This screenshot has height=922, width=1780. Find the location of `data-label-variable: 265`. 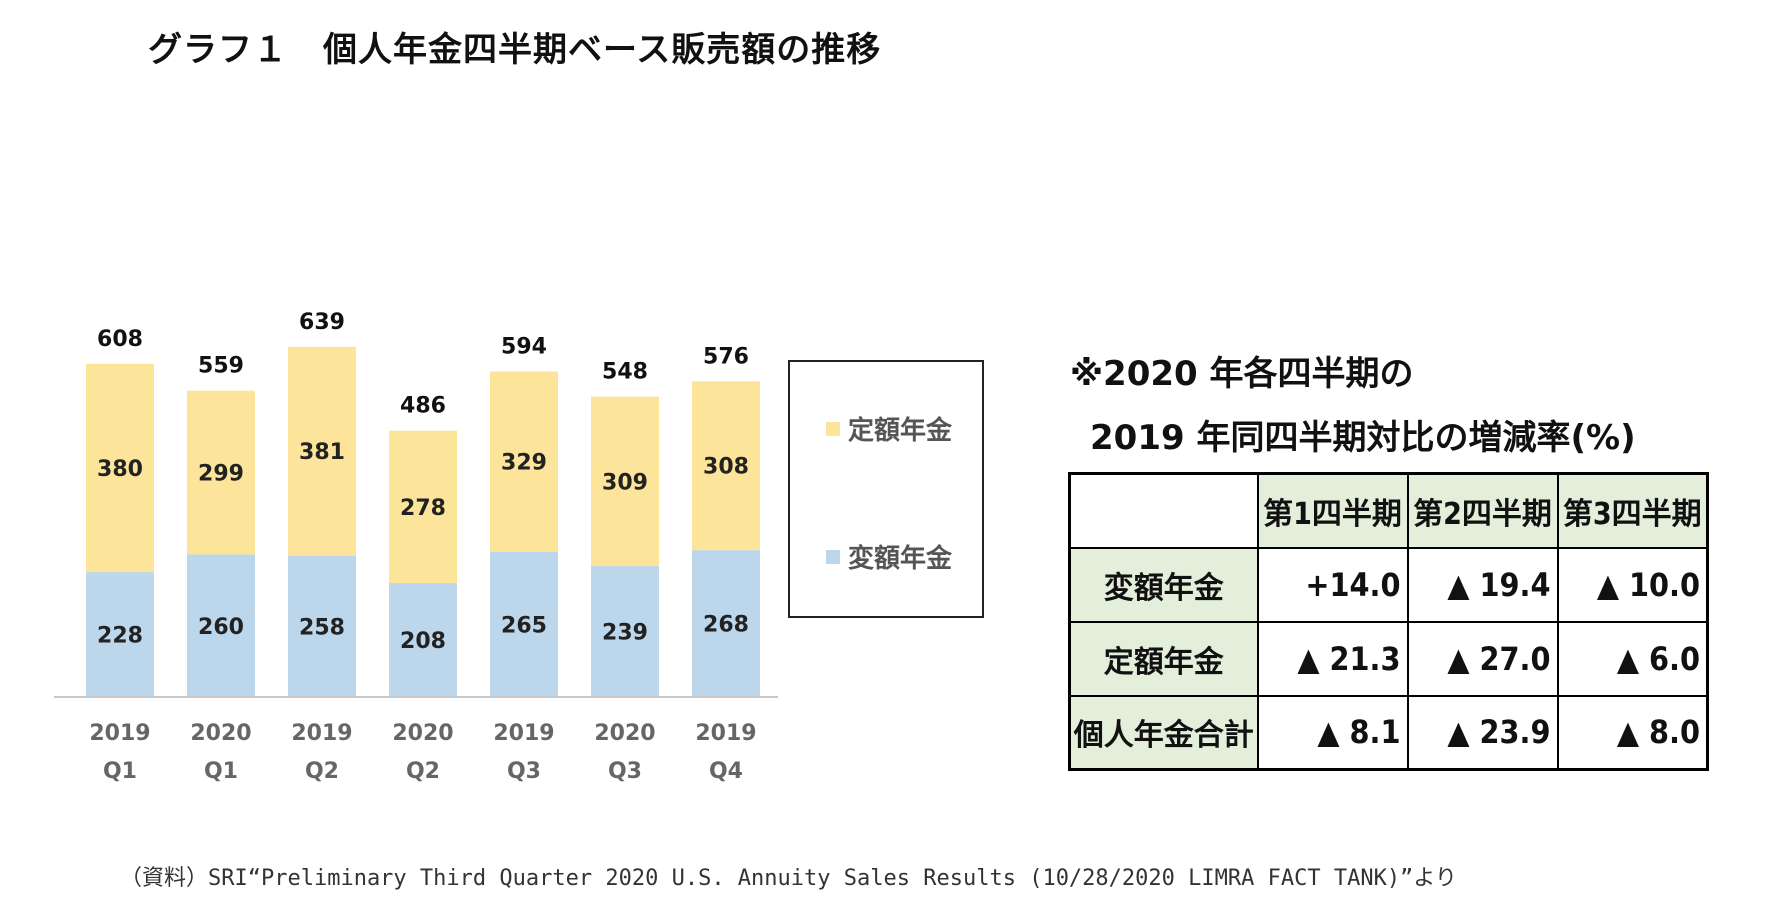

data-label-variable: 265 is located at coordinates (524, 625).